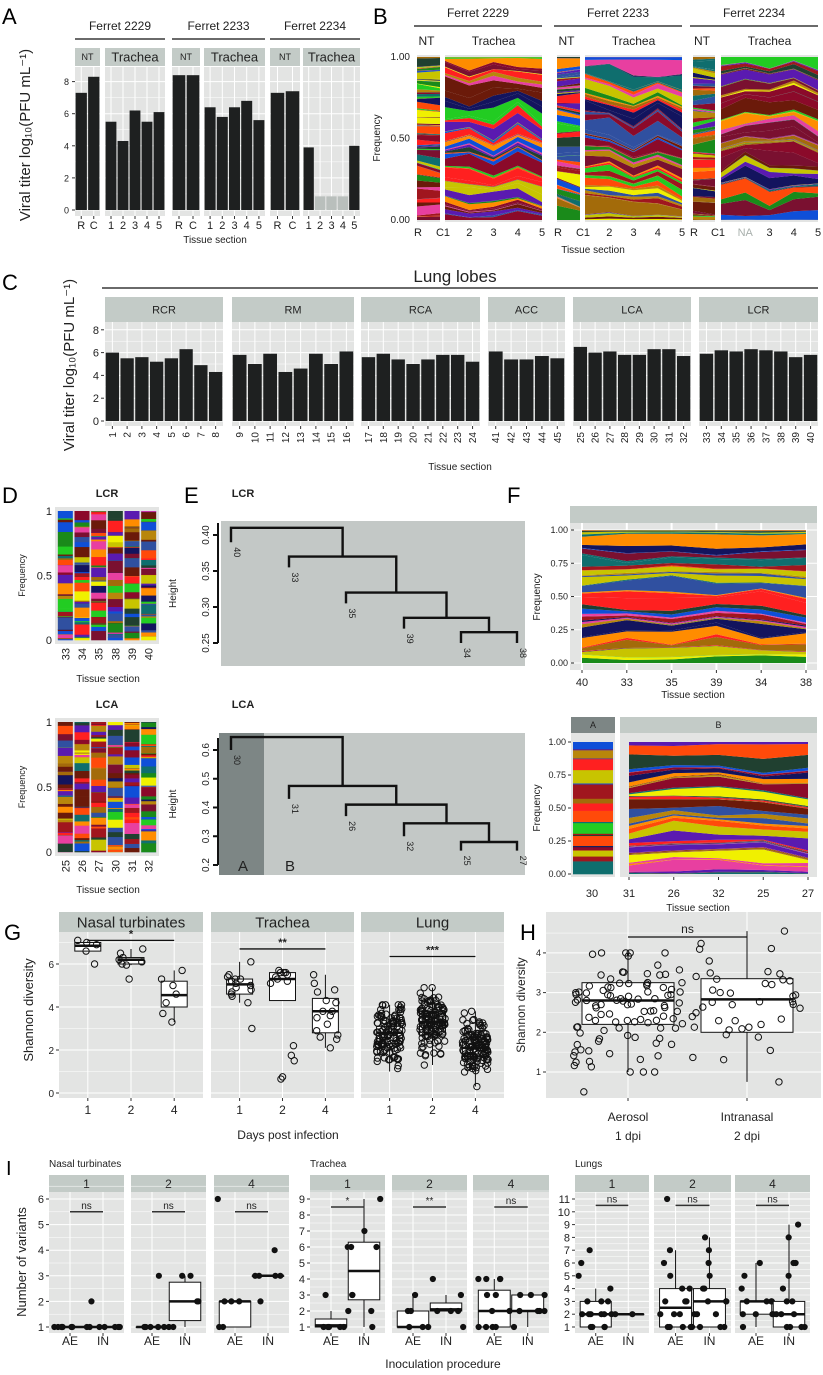 This screenshot has width=823, height=1375. What do you see at coordinates (446, 1341) in the screenshot?
I see `x-tick-label: IN` at bounding box center [446, 1341].